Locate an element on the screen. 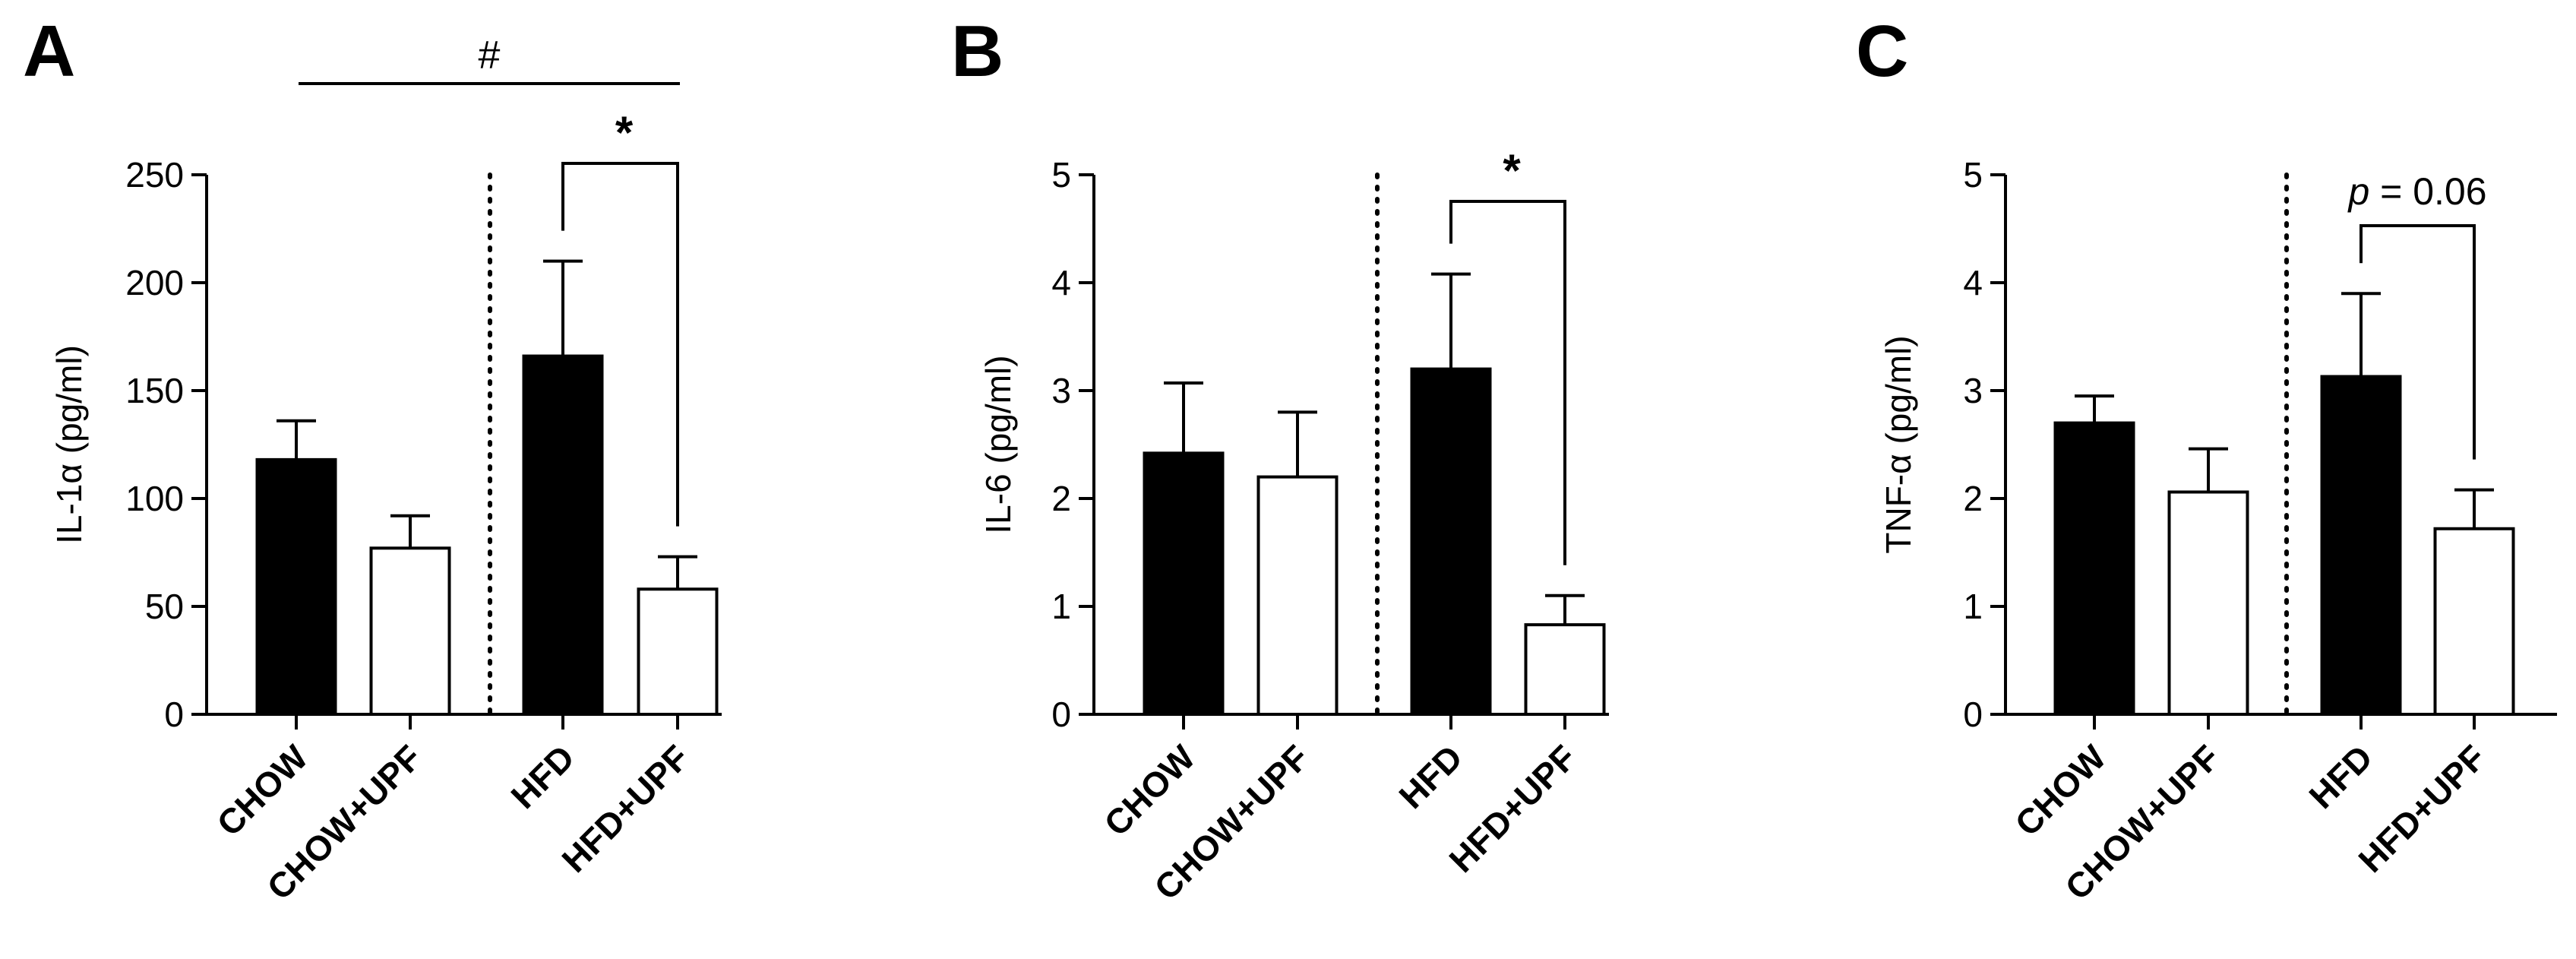  y-axis-label: TNF-α (pg/ml) is located at coordinates (1898, 444).